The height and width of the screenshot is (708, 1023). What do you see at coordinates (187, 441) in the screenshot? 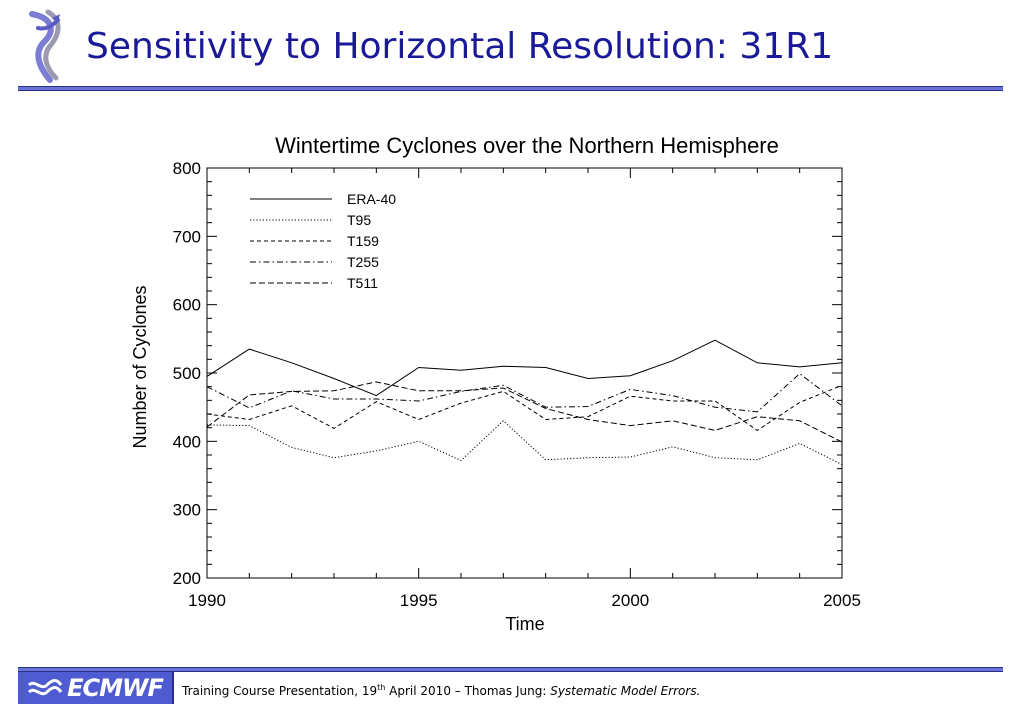
I see `y-tick-label: 400` at bounding box center [187, 441].